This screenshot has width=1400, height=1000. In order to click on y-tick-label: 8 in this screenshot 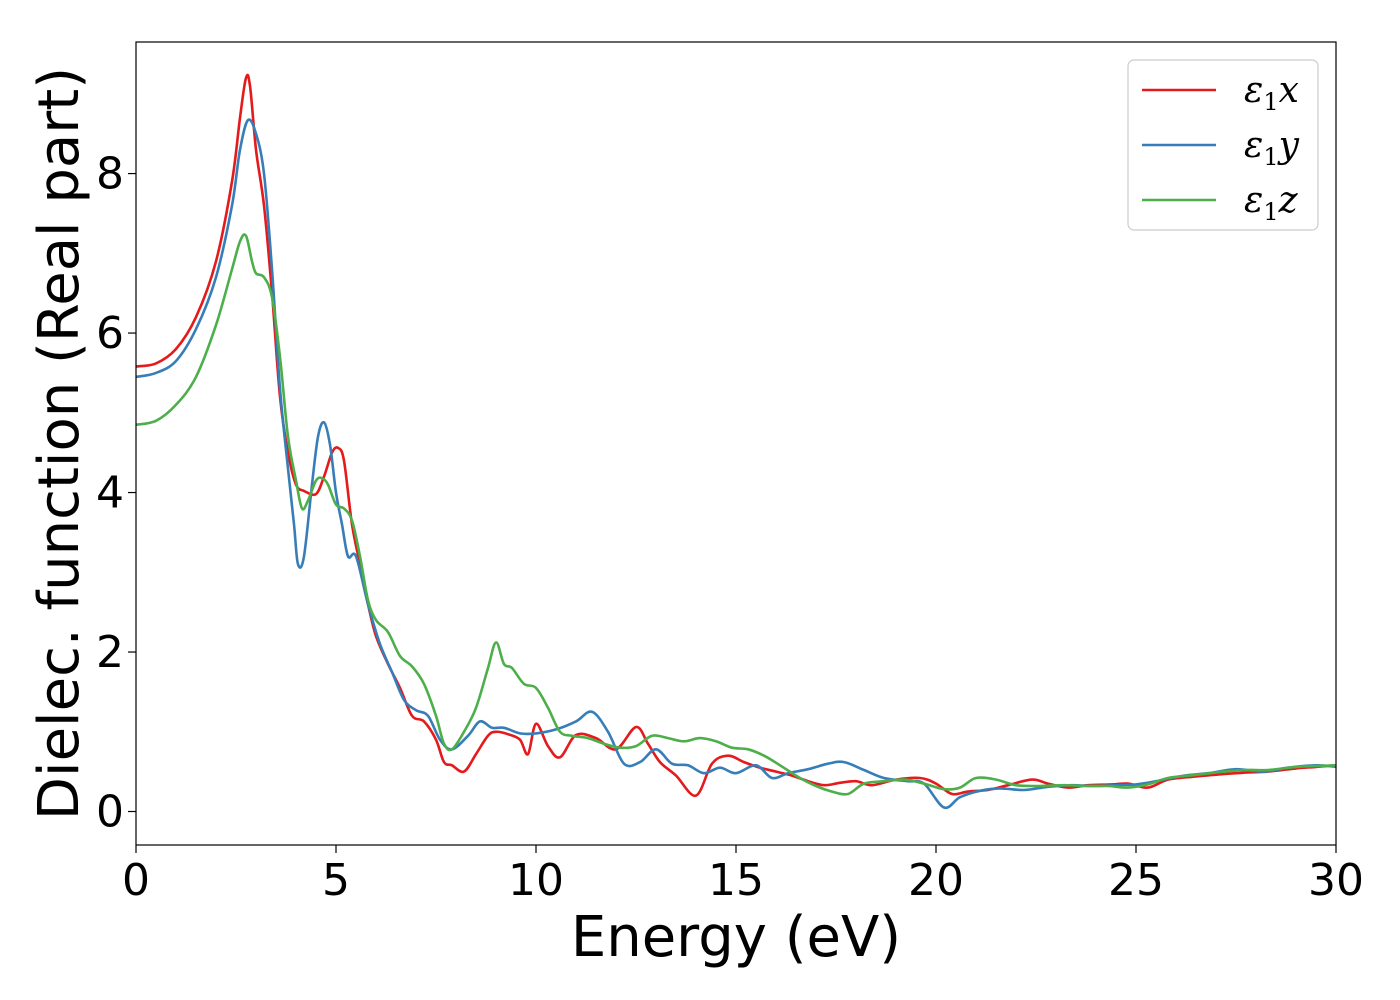, I will do `click(110, 174)`.